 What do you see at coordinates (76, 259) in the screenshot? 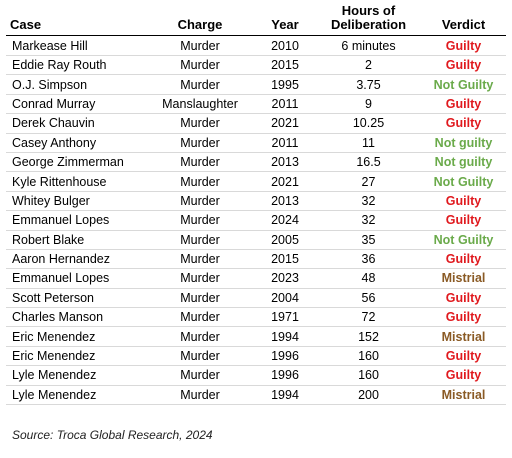
I see `case-cell: Aaron Hernandez` at bounding box center [76, 259].